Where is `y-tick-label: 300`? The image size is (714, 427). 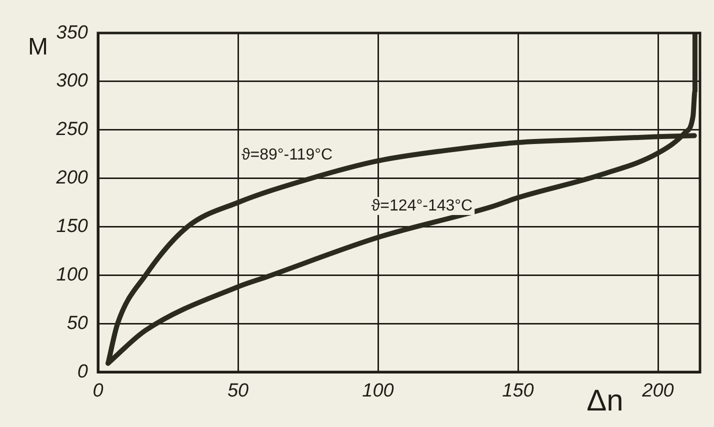
y-tick-label: 300 is located at coordinates (72, 81).